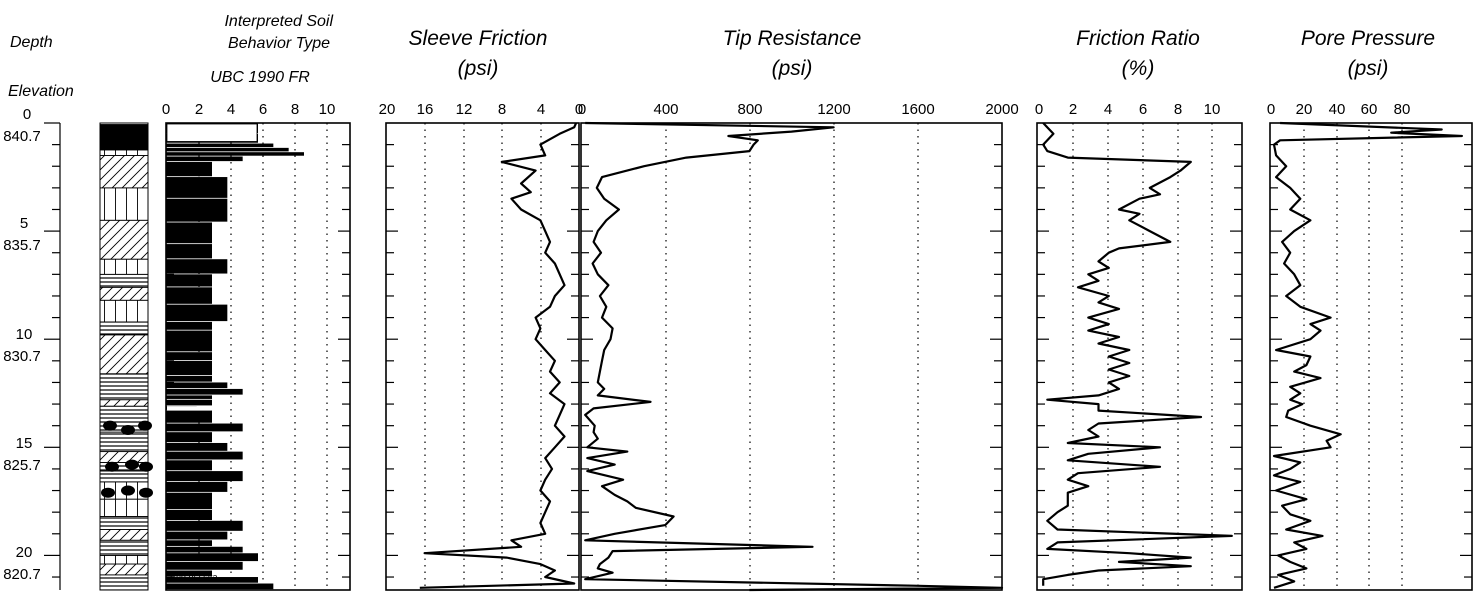 Image resolution: width=1475 pixels, height=593 pixels. Describe the element at coordinates (1368, 68) in the screenshot. I see `pore-unit: (psi)` at that location.